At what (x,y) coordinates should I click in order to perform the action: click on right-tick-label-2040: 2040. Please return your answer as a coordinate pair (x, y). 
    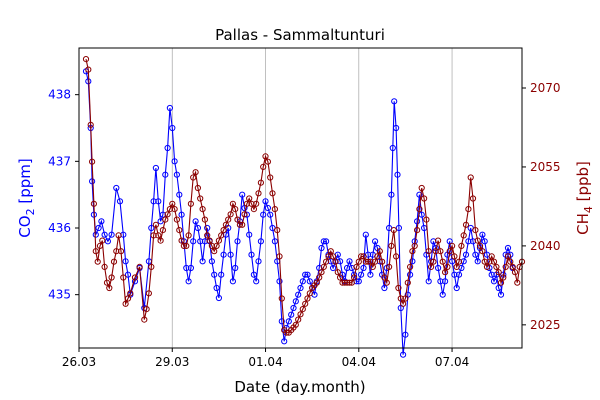
    Looking at the image, I should click on (545, 246).